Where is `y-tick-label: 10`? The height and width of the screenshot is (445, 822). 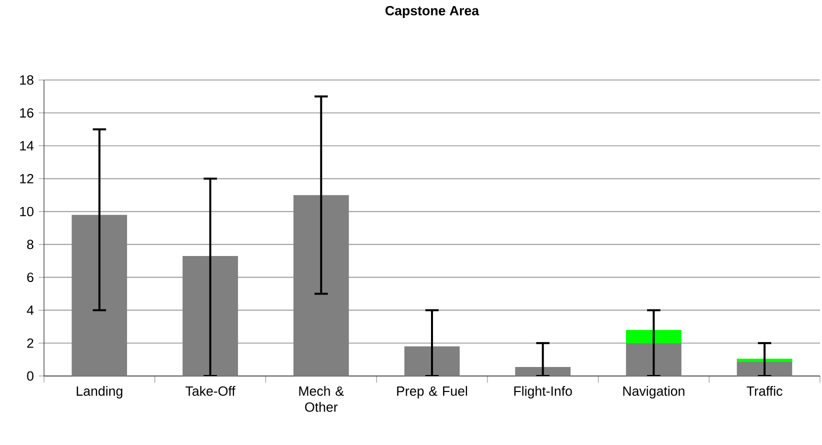 y-tick-label: 10 is located at coordinates (27, 211).